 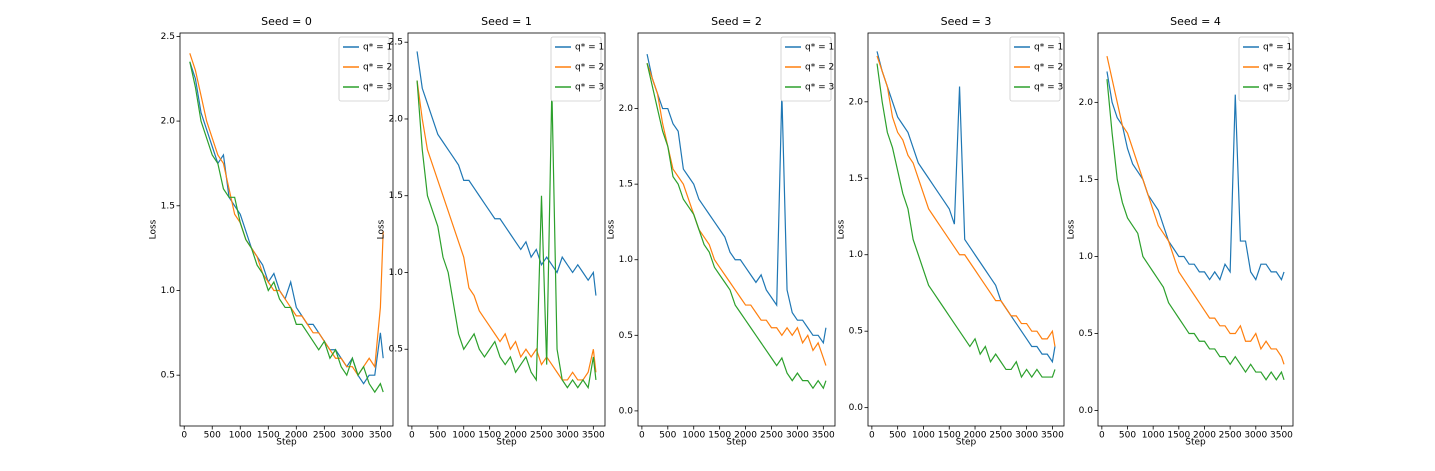 What do you see at coordinates (1195, 21) in the screenshot?
I see `subplot-title: Seed = 4` at bounding box center [1195, 21].